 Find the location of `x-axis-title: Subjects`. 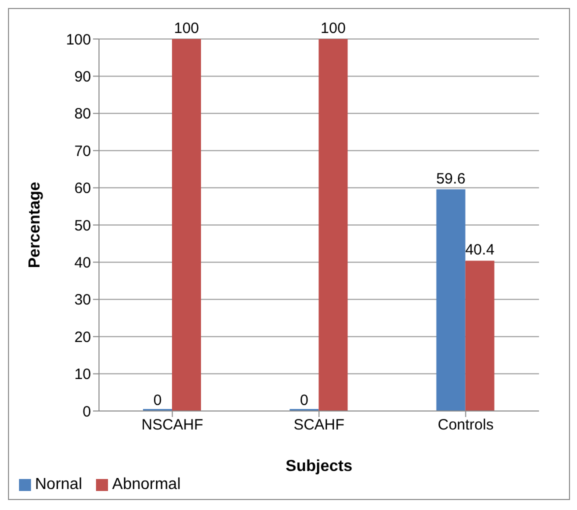

x-axis-title: Subjects is located at coordinates (319, 466).